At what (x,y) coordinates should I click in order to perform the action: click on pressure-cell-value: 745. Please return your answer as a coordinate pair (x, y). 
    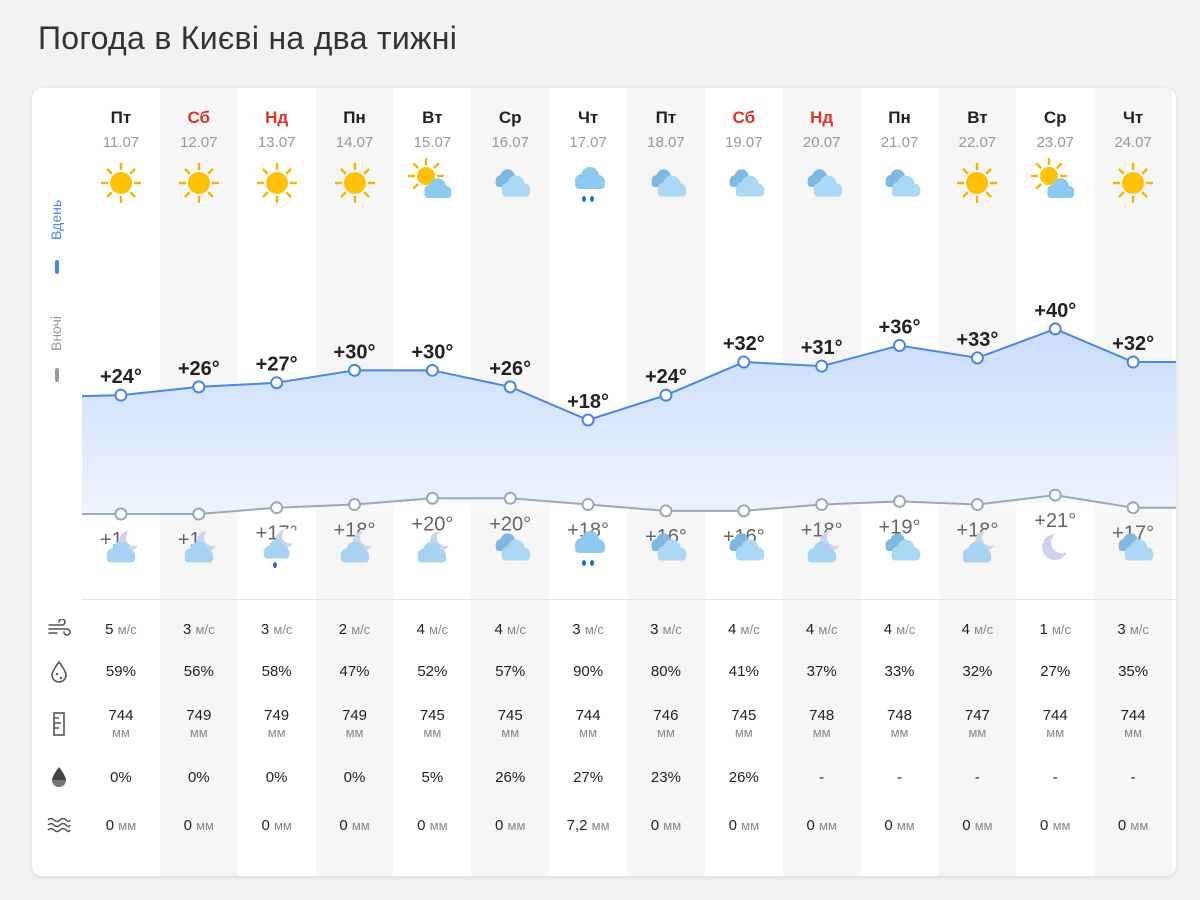
    Looking at the image, I should click on (510, 715).